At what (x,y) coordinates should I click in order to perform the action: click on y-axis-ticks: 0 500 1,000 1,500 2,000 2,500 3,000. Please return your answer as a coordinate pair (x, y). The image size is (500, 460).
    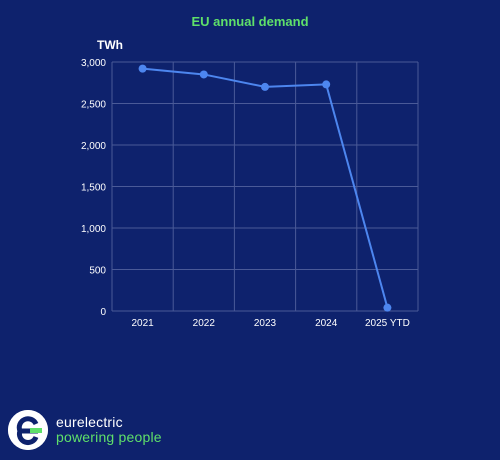
    Looking at the image, I should click on (93, 188).